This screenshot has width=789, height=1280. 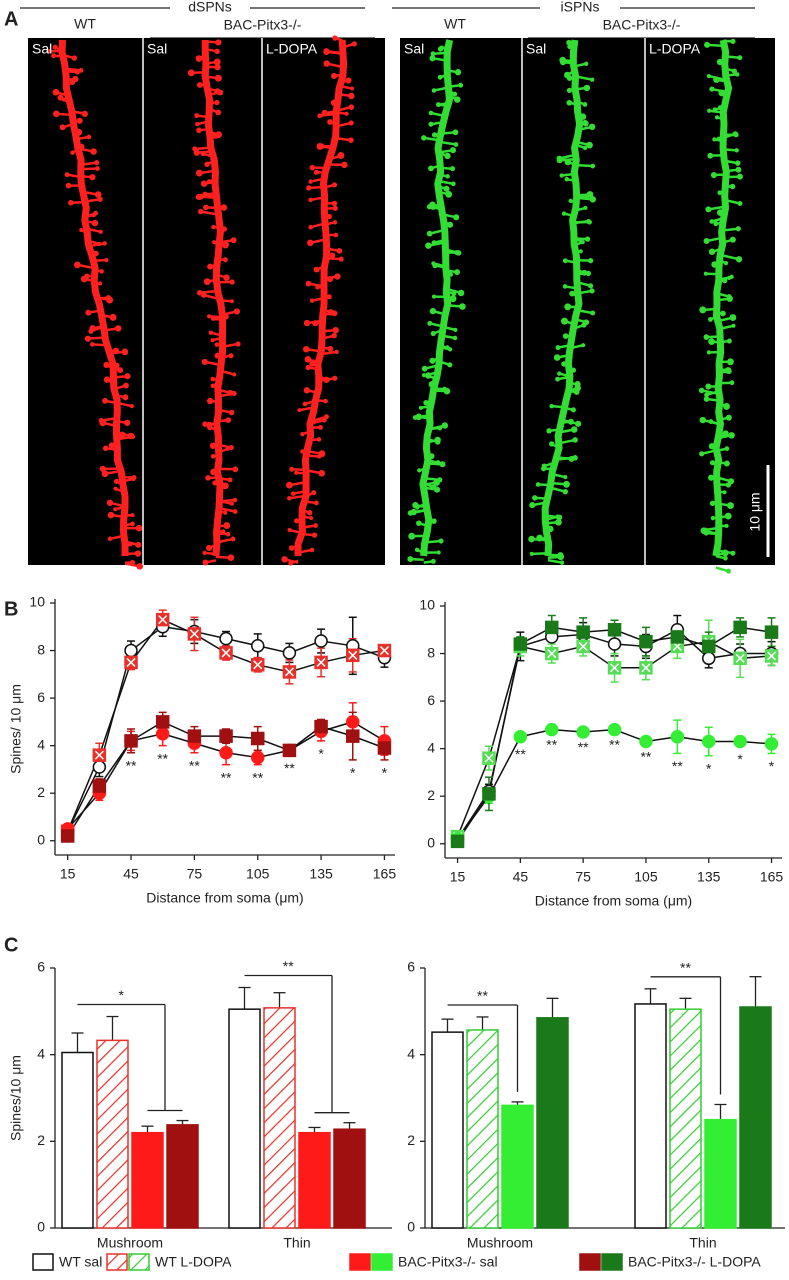 I want to click on x-tick-label: 105, so click(x=258, y=874).